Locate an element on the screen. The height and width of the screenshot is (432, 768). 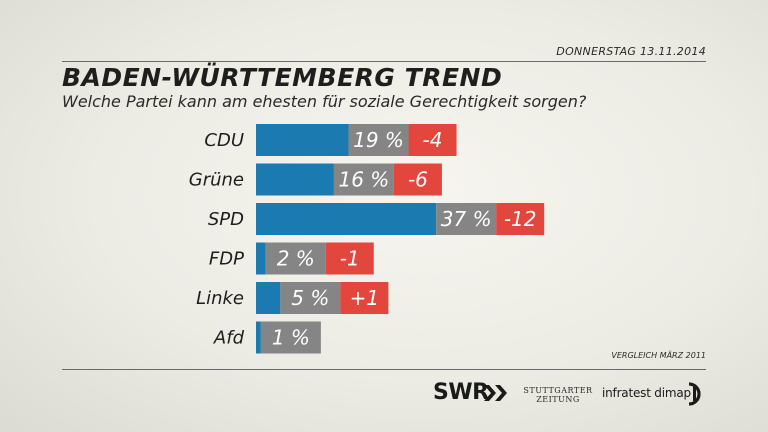
category-label: Afd is located at coordinates (229, 338).